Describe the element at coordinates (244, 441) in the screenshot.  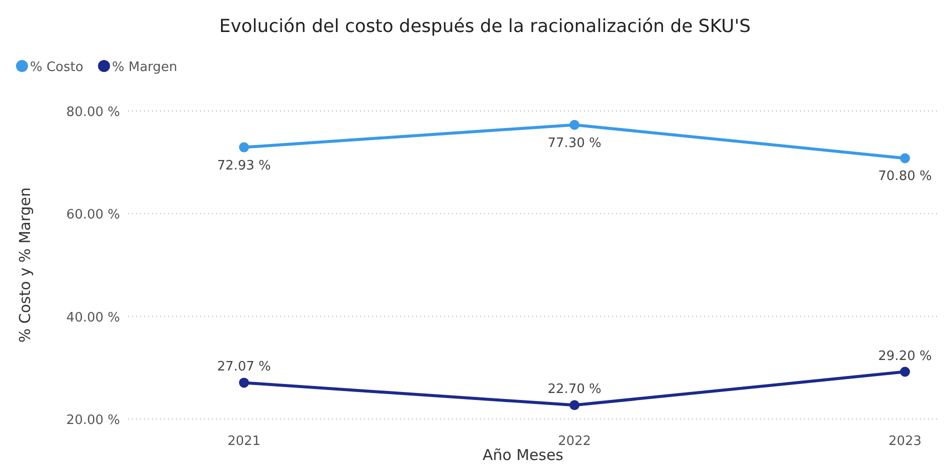
I see `x-tick-label: 2021` at that location.